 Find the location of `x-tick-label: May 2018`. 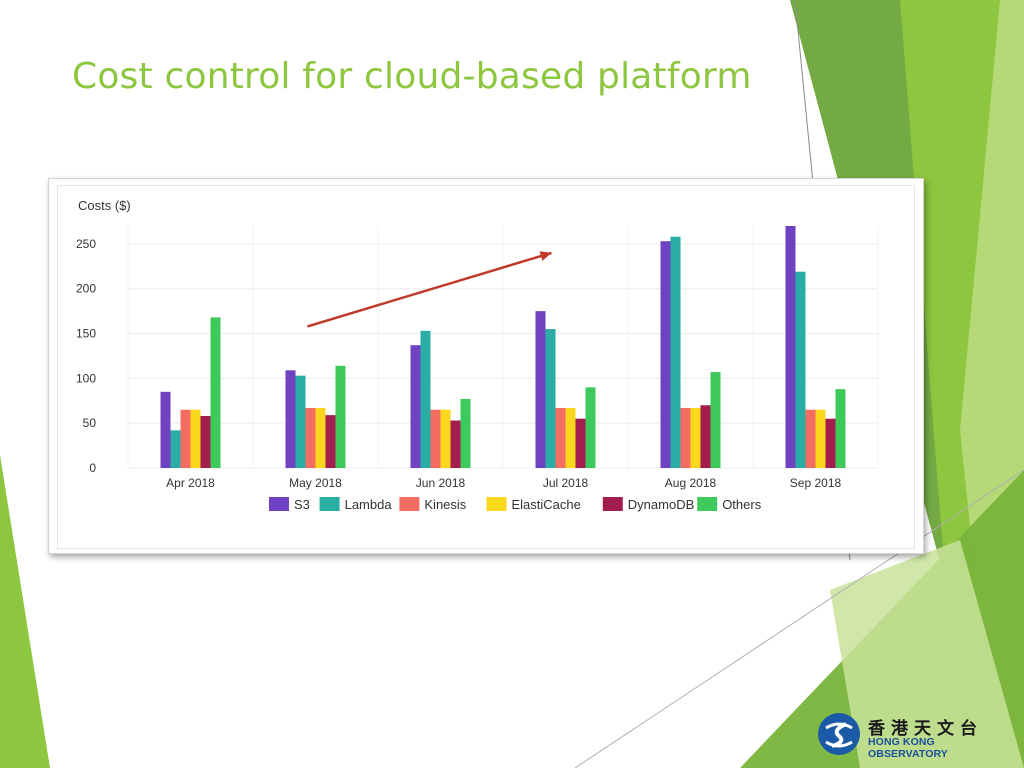

x-tick-label: May 2018 is located at coordinates (315, 483).